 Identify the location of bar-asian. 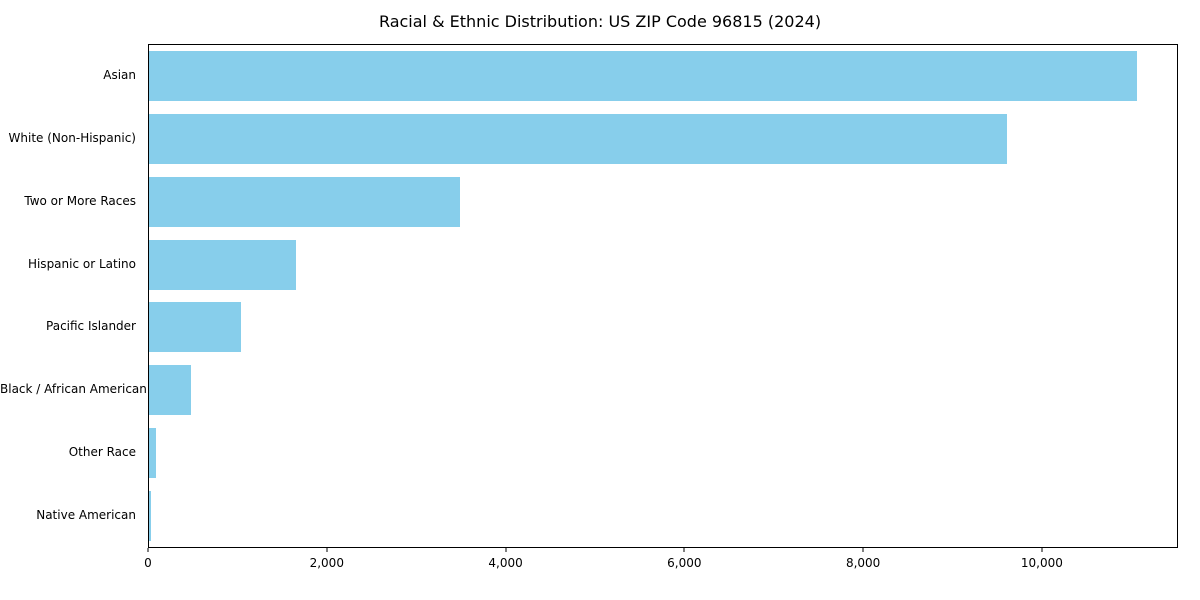
(643, 76).